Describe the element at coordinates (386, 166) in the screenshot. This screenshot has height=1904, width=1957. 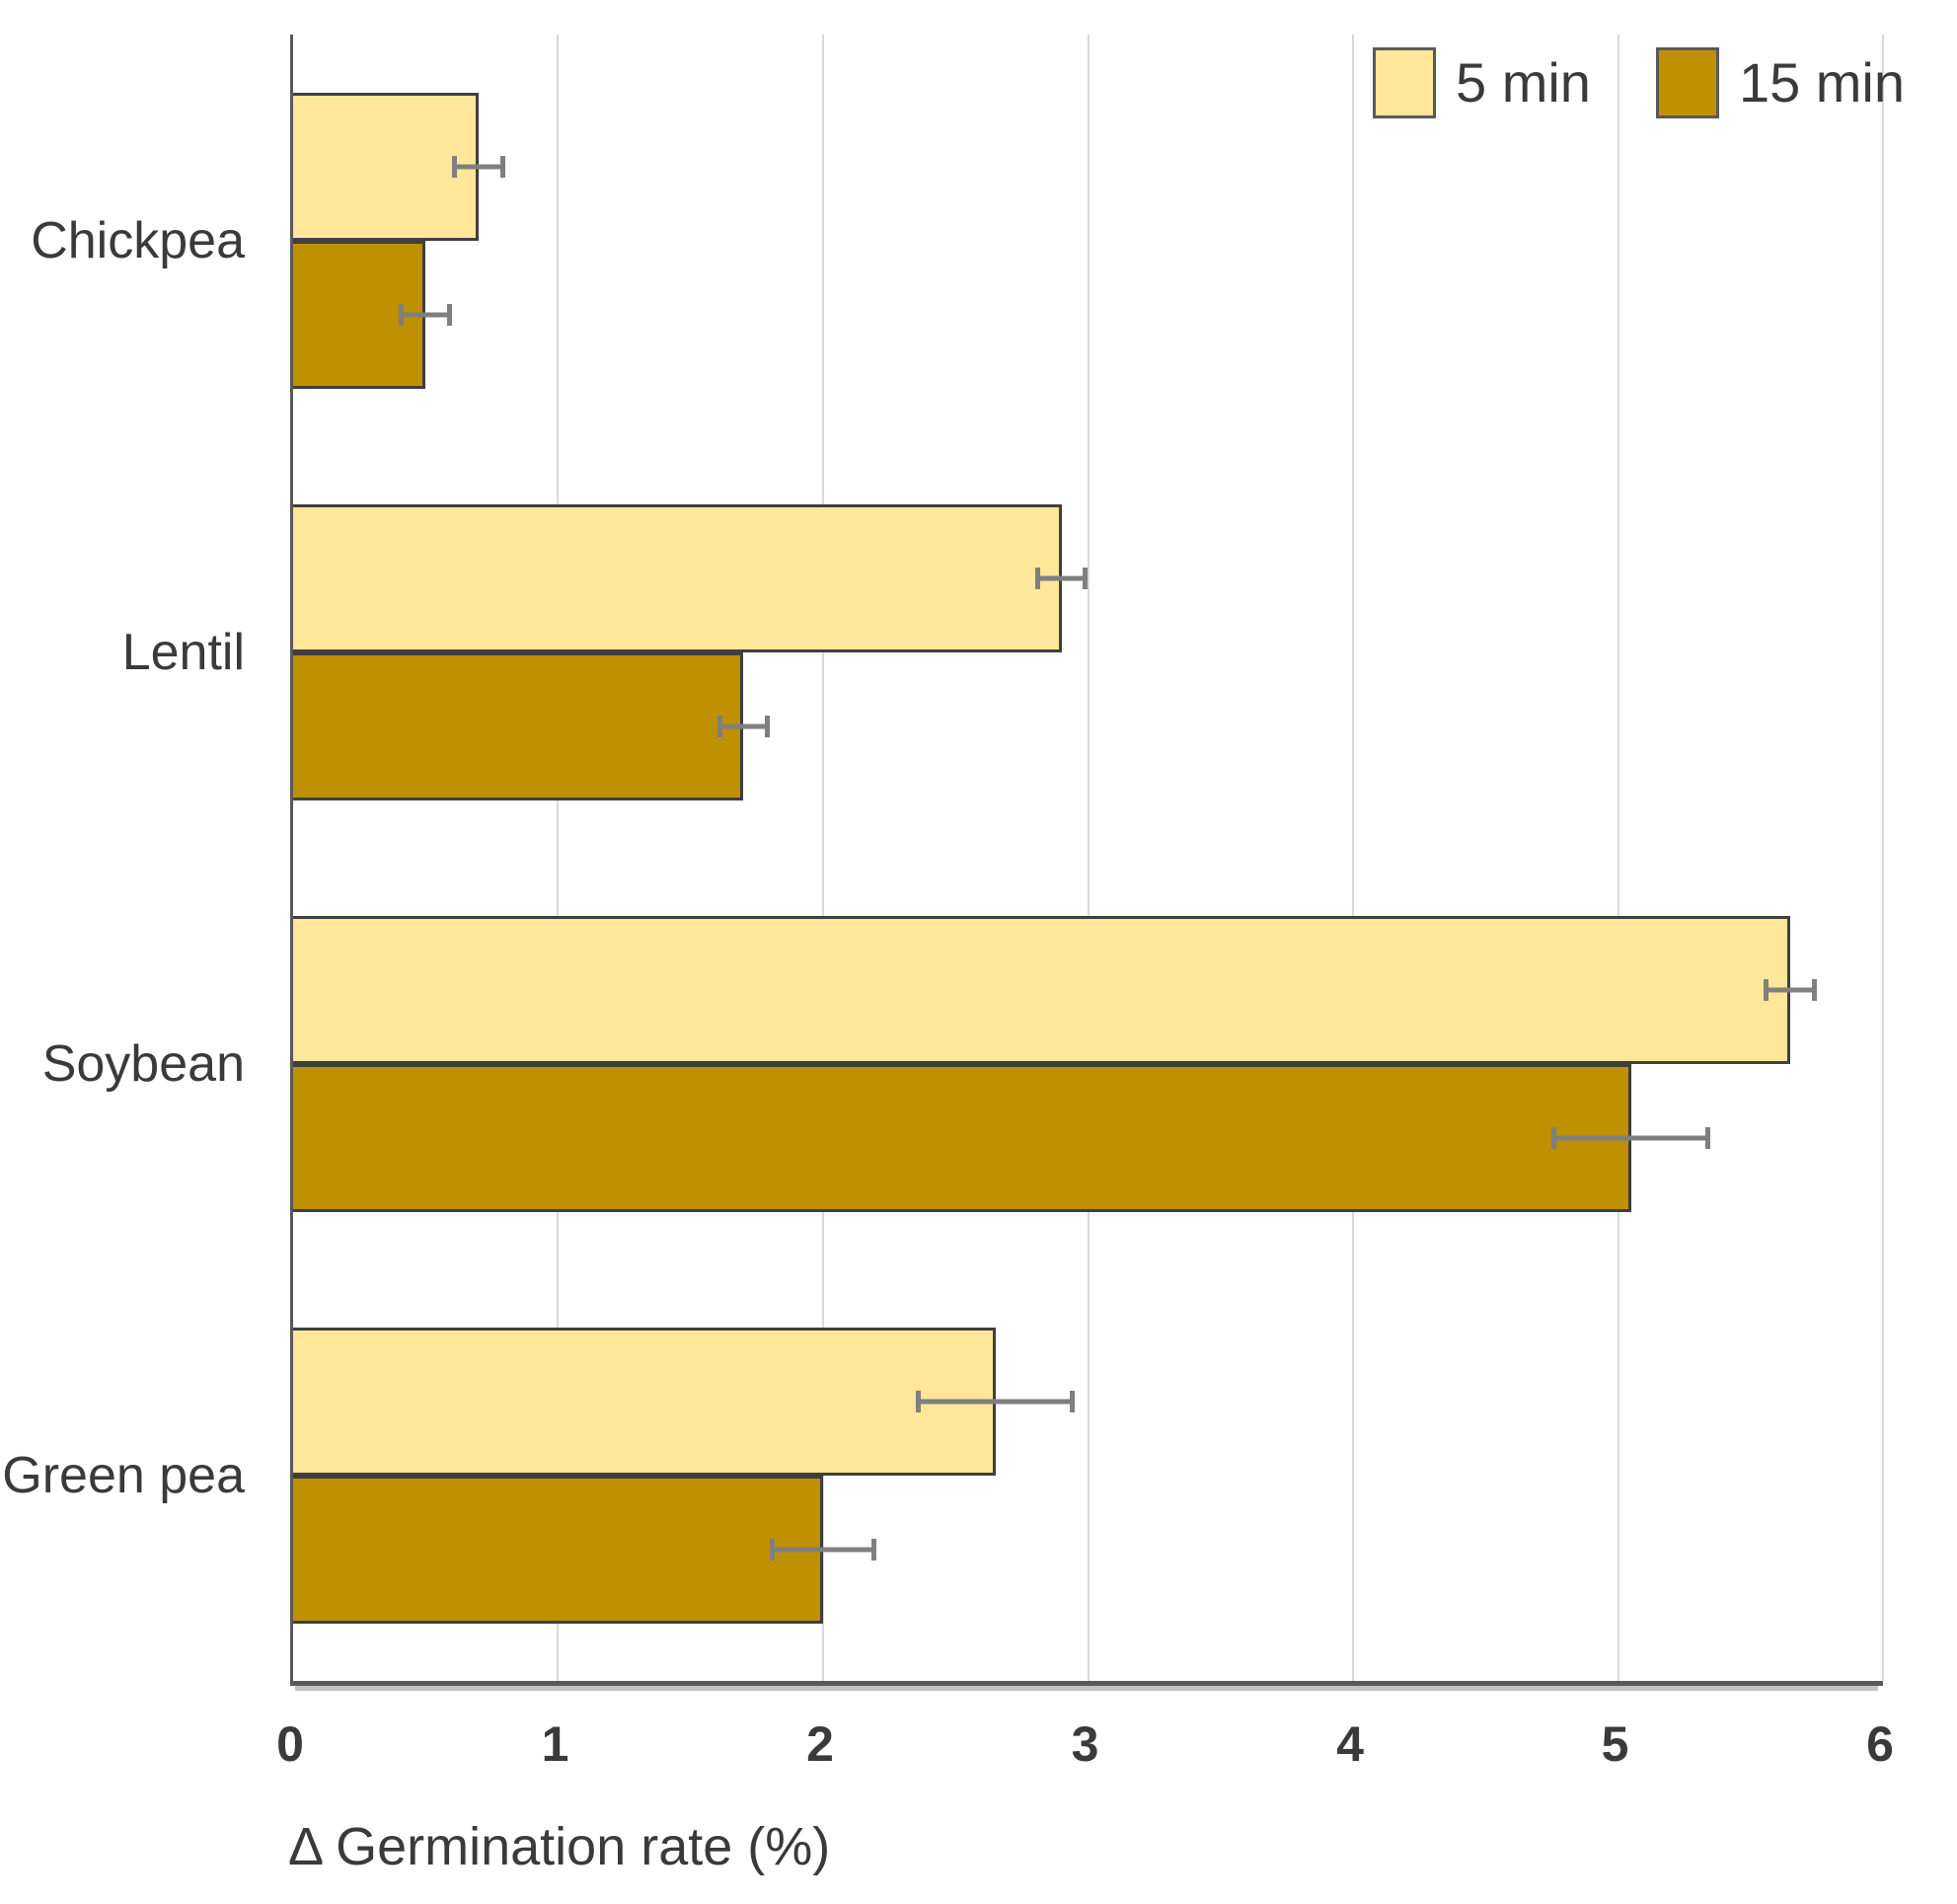
I see `bar-5-min-chickpea` at that location.